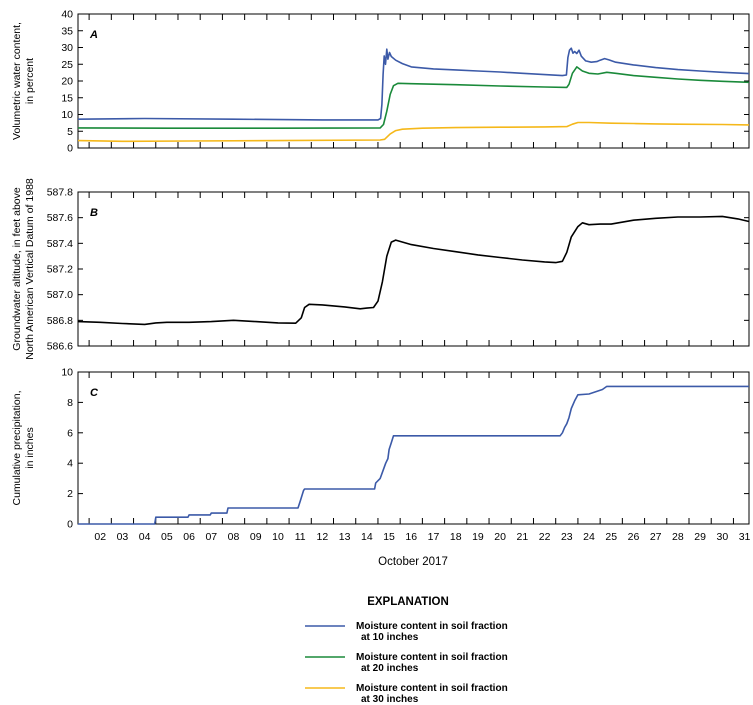  What do you see at coordinates (60, 193) in the screenshot?
I see `y-tick-label: 587.8` at bounding box center [60, 193].